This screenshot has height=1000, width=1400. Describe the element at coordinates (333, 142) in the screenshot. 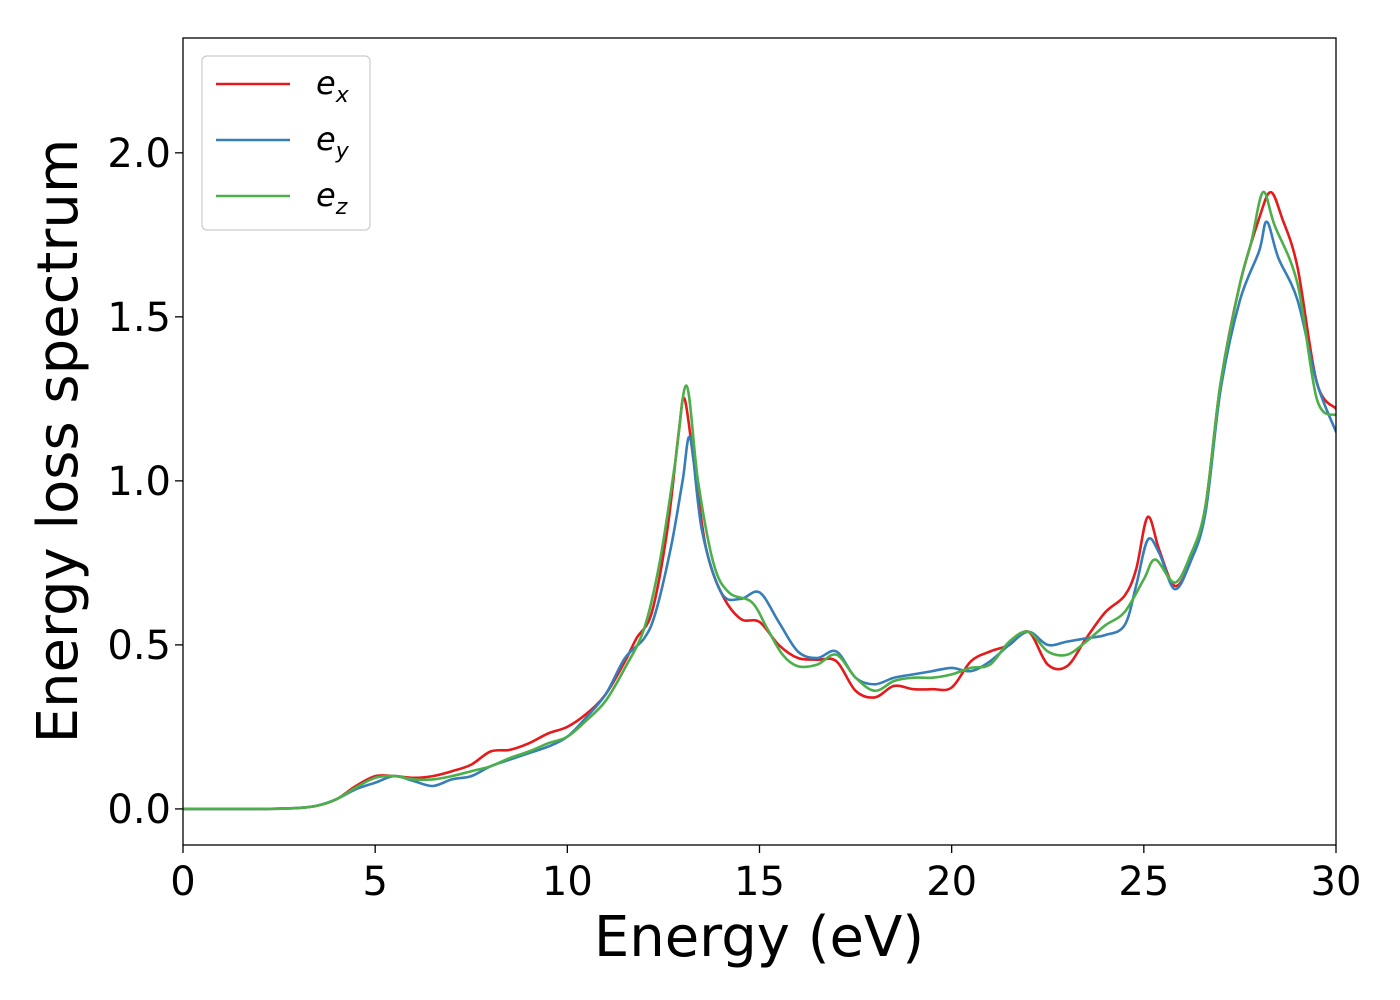

I see `legend-label-ey: ey` at that location.